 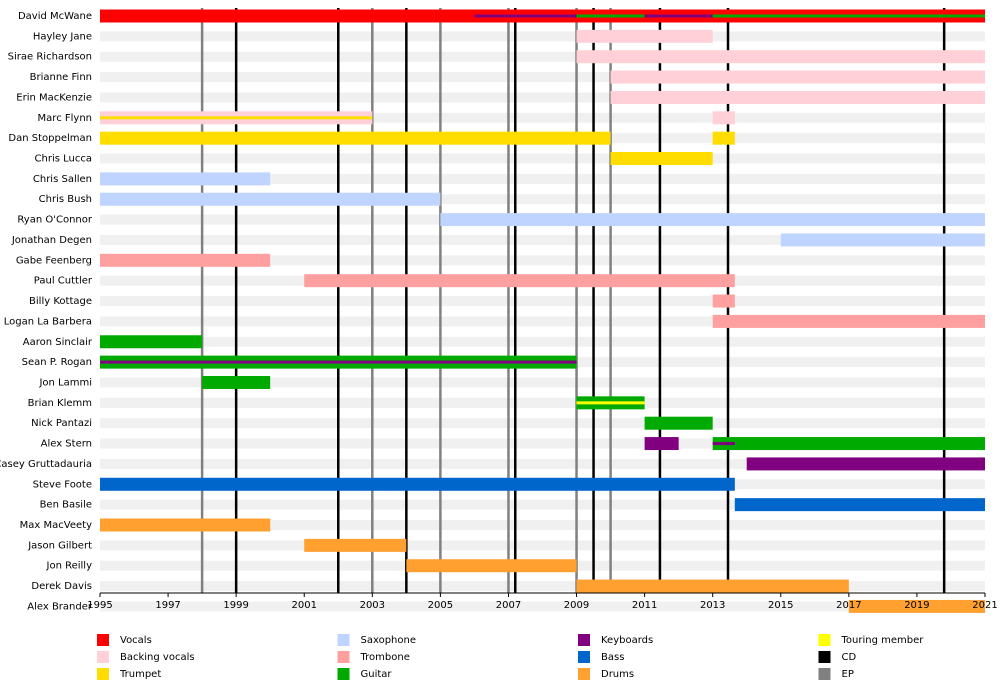 What do you see at coordinates (576, 605) in the screenshot?
I see `x-tick-label: 2009` at bounding box center [576, 605].